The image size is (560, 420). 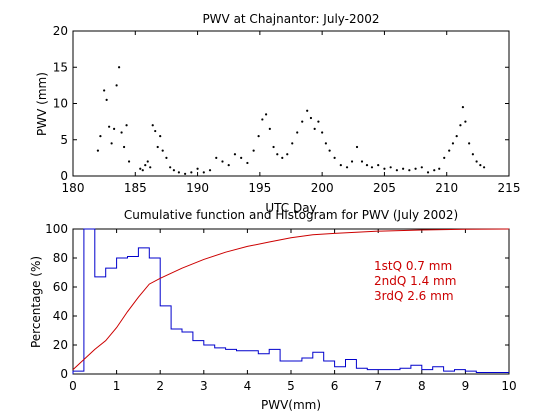 What do you see at coordinates (290, 208) in the screenshot?
I see `x-axis-label-top: UTC Day` at bounding box center [290, 208].